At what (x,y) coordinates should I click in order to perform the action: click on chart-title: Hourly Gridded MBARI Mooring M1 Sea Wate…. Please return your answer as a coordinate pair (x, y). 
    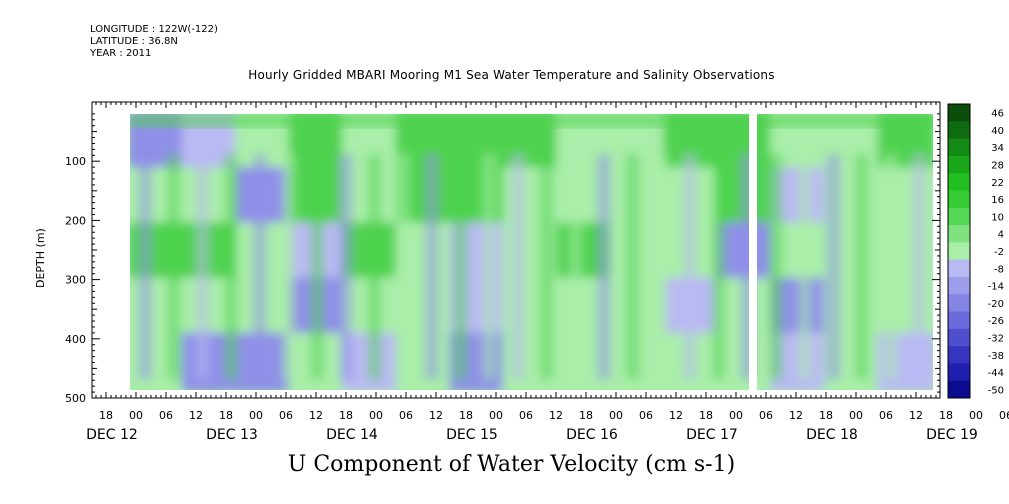
    Looking at the image, I should click on (504, 75).